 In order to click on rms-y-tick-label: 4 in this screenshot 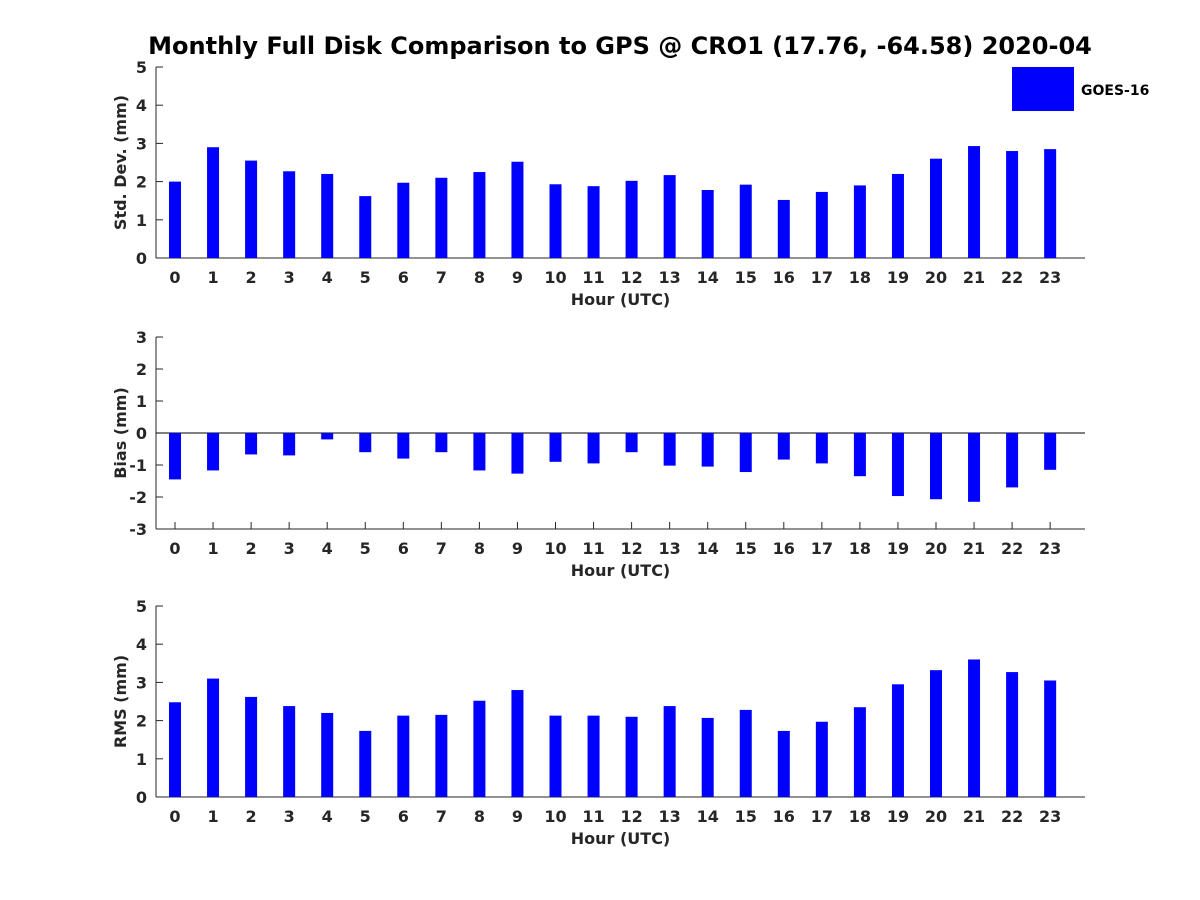, I will do `click(141, 644)`.